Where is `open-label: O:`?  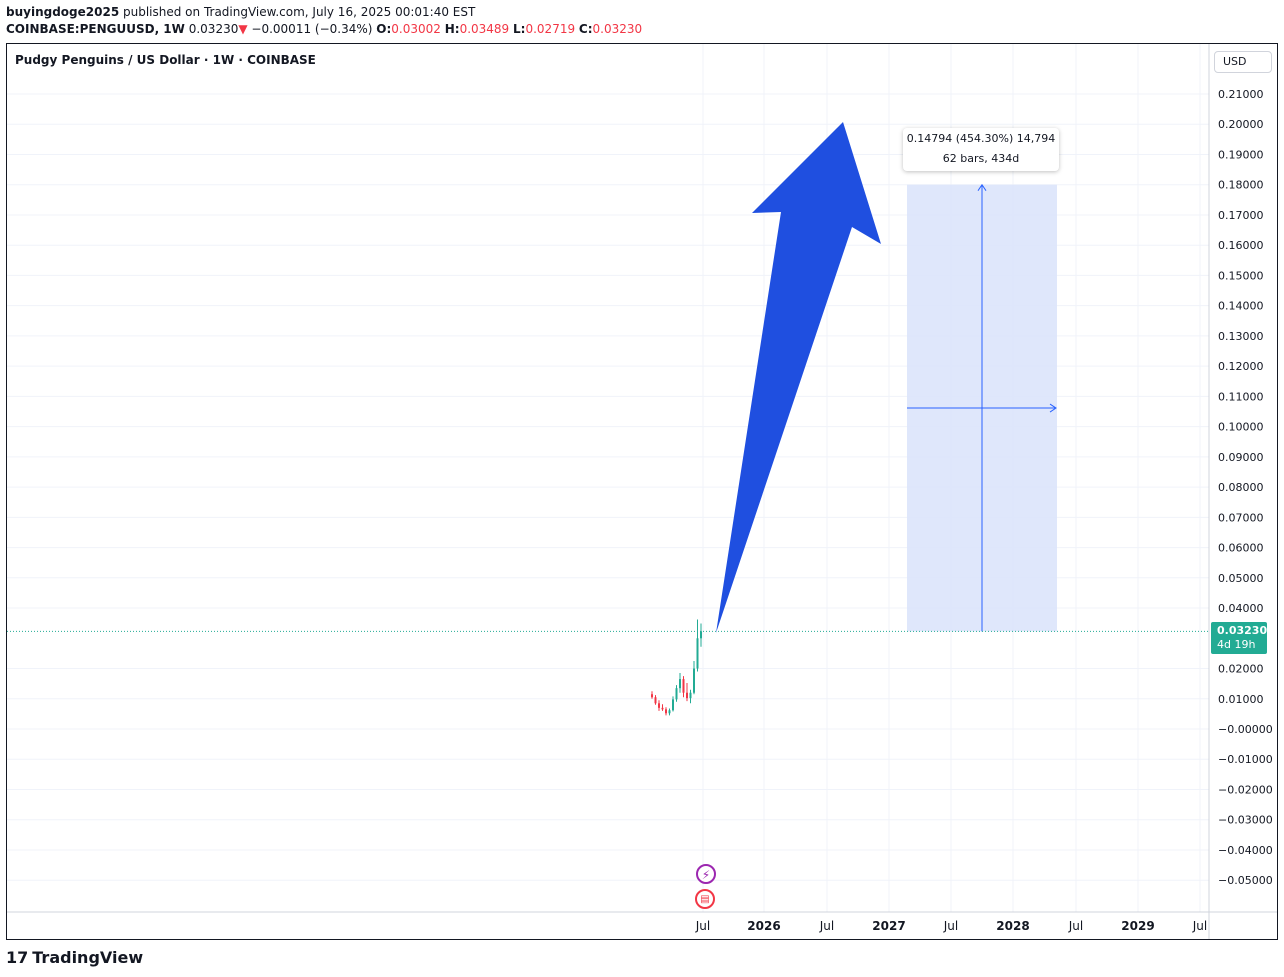 open-label: O: is located at coordinates (384, 29).